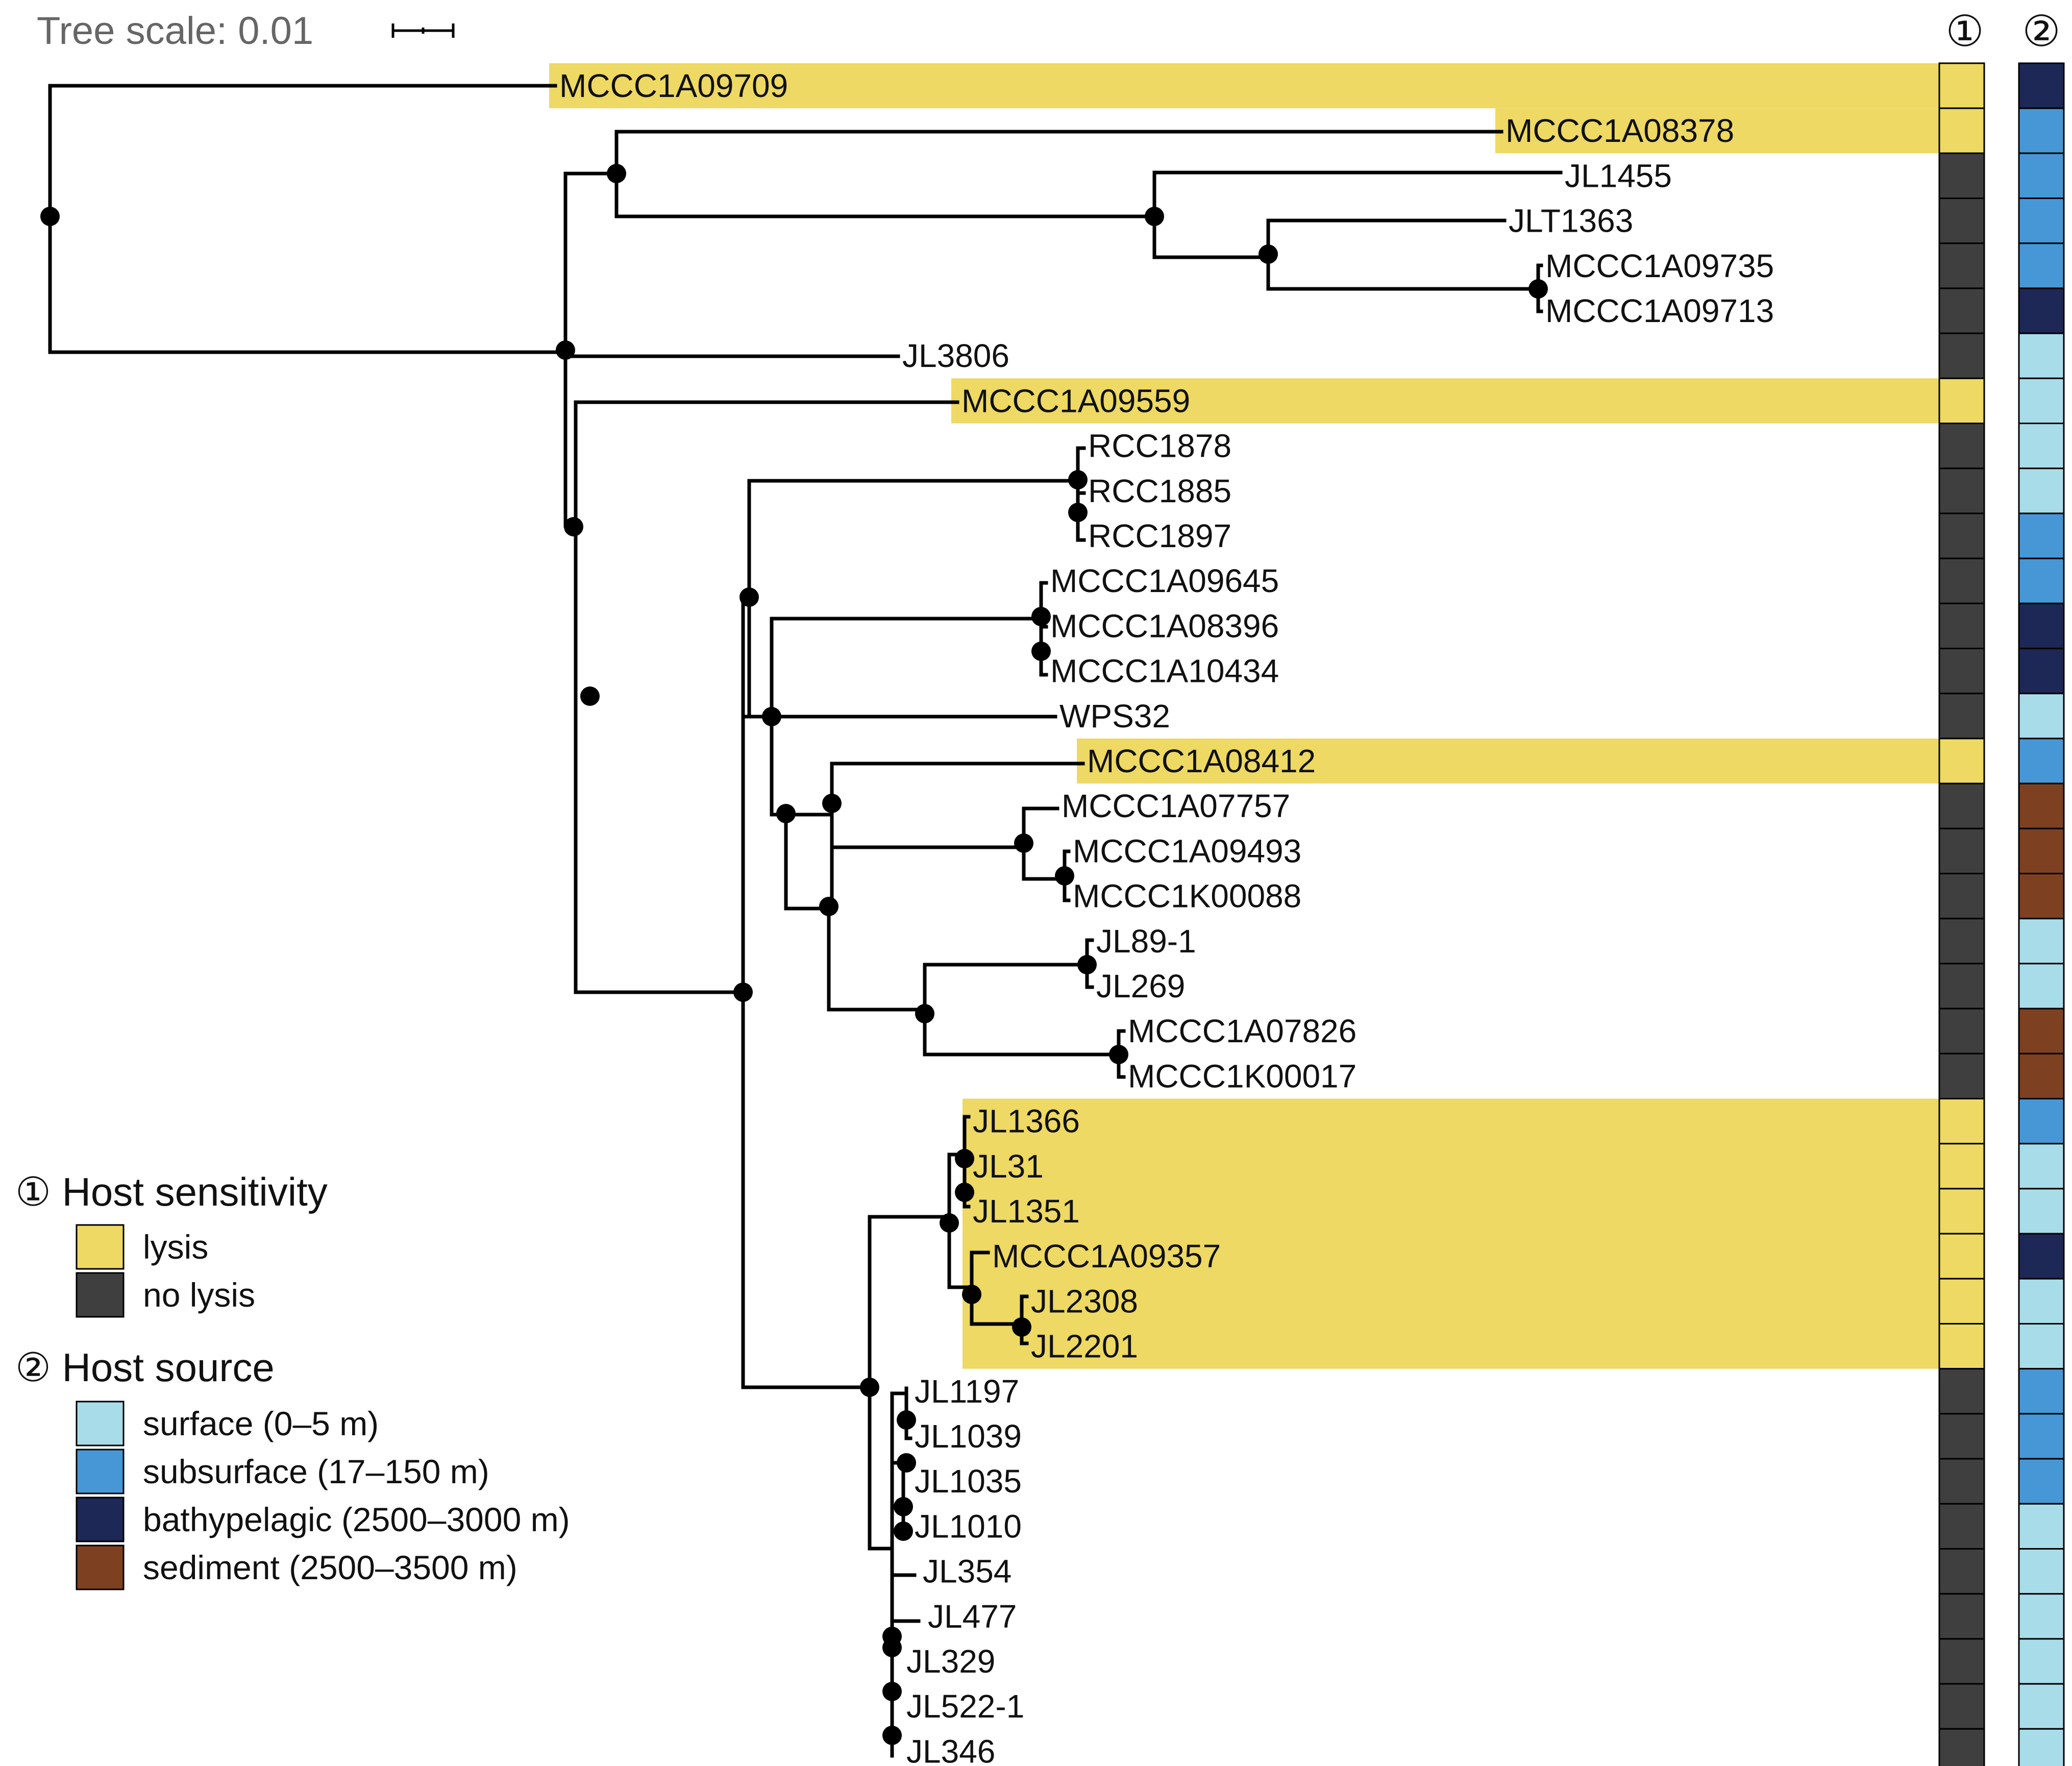 The width and height of the screenshot is (2072, 1766). I want to click on legend-label: surface (0–5 m), so click(261, 1424).